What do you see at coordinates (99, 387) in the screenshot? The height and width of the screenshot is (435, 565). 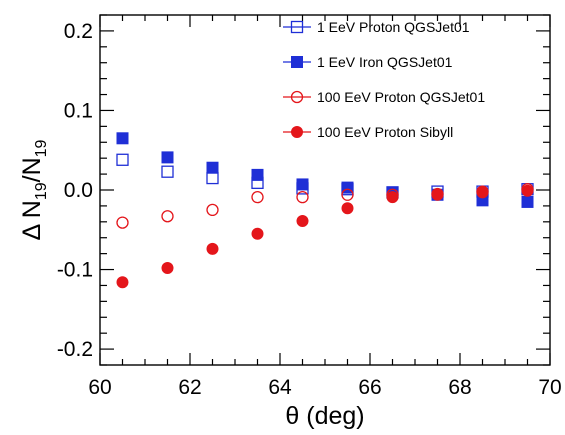 I see `x-tick-label: 60` at bounding box center [99, 387].